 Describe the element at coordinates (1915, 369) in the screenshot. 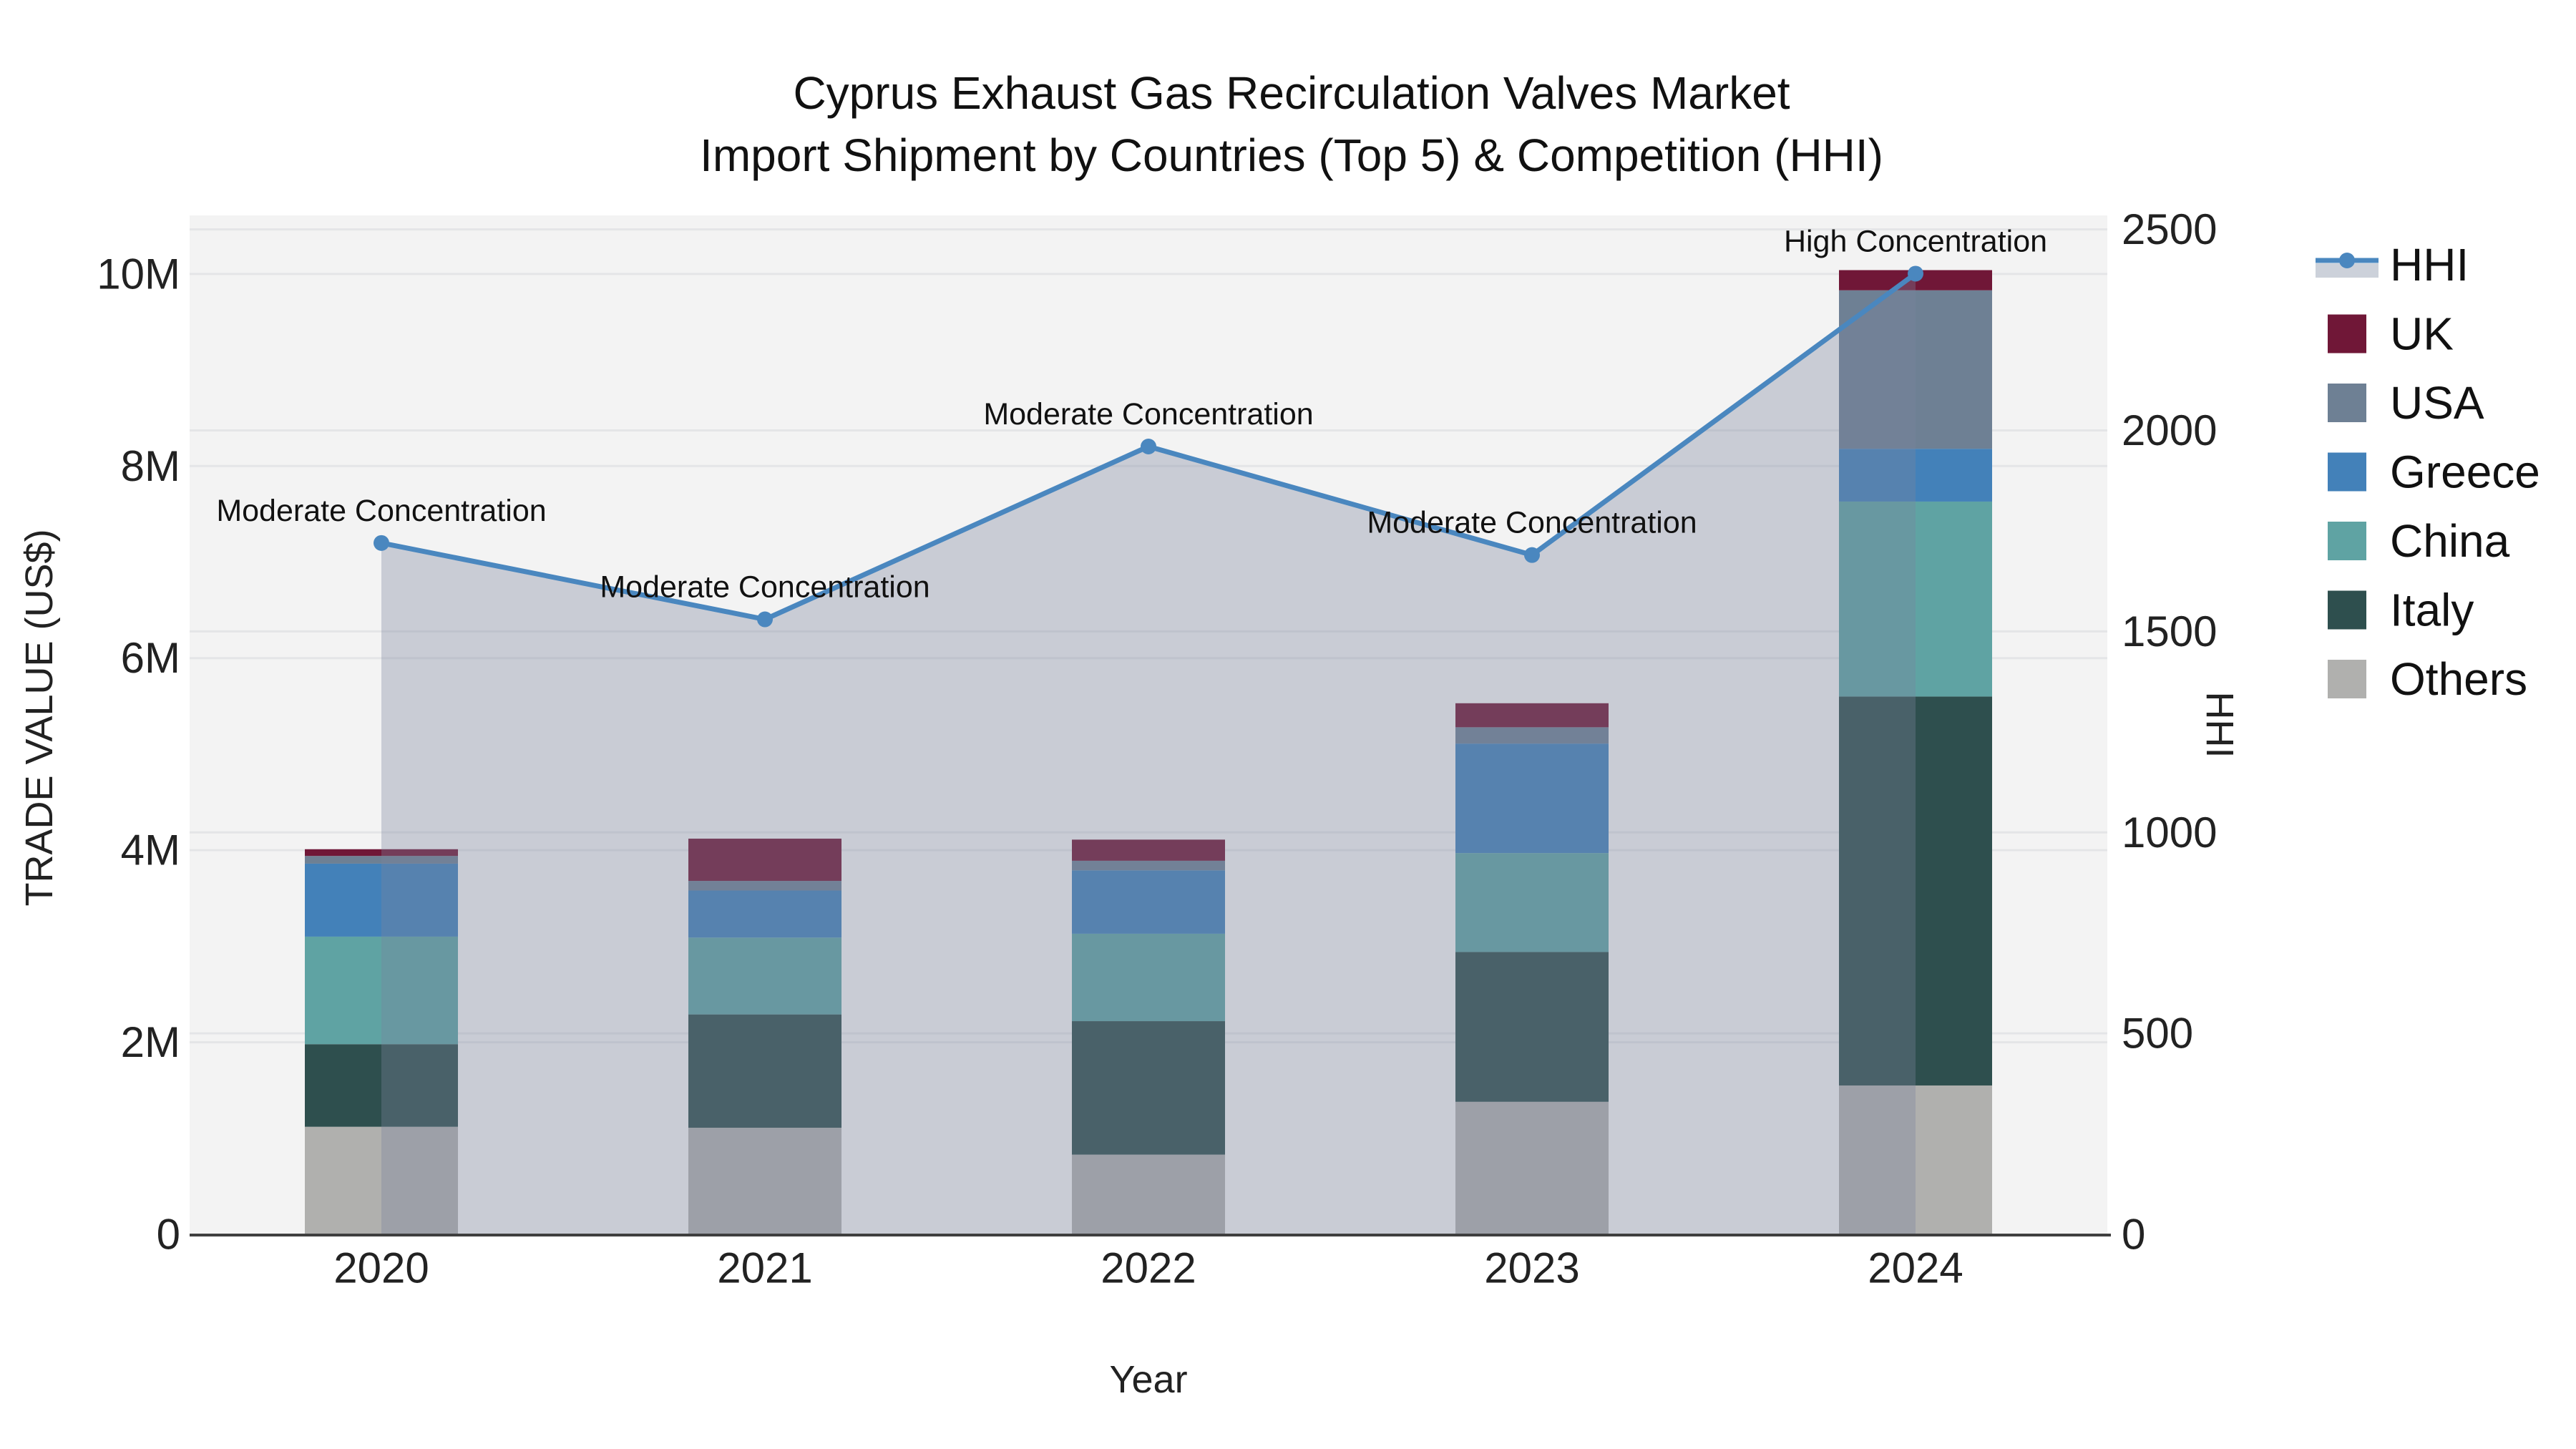

I see `bar-segment-2024-USA` at that location.